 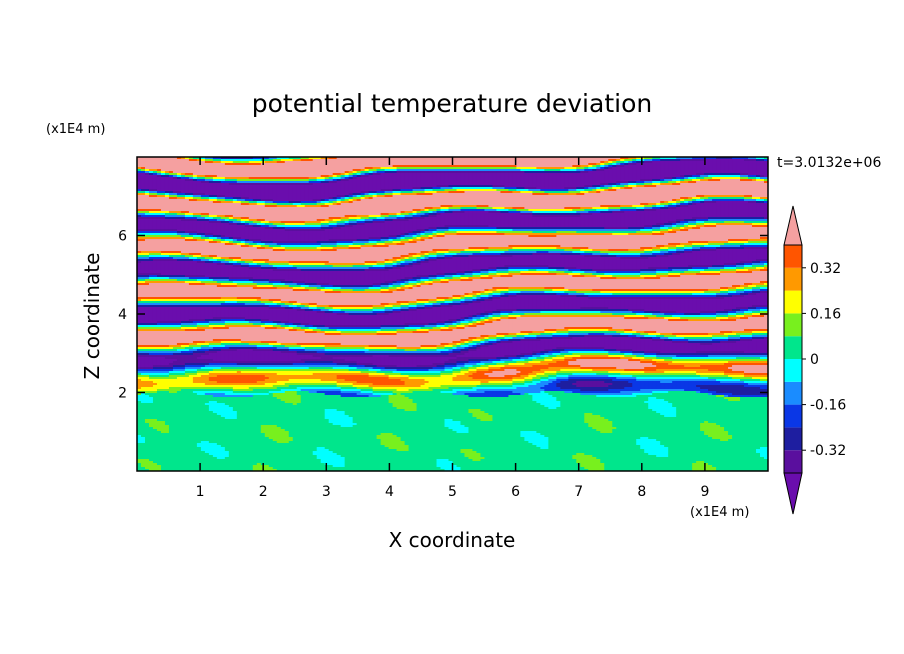 What do you see at coordinates (389, 492) in the screenshot?
I see `x-tick-label: 4` at bounding box center [389, 492].